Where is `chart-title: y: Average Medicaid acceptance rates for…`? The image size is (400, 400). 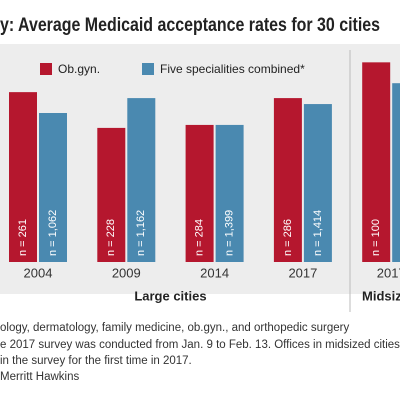 chart-title: y: Average Medicaid acceptance rates for… is located at coordinates (190, 25).